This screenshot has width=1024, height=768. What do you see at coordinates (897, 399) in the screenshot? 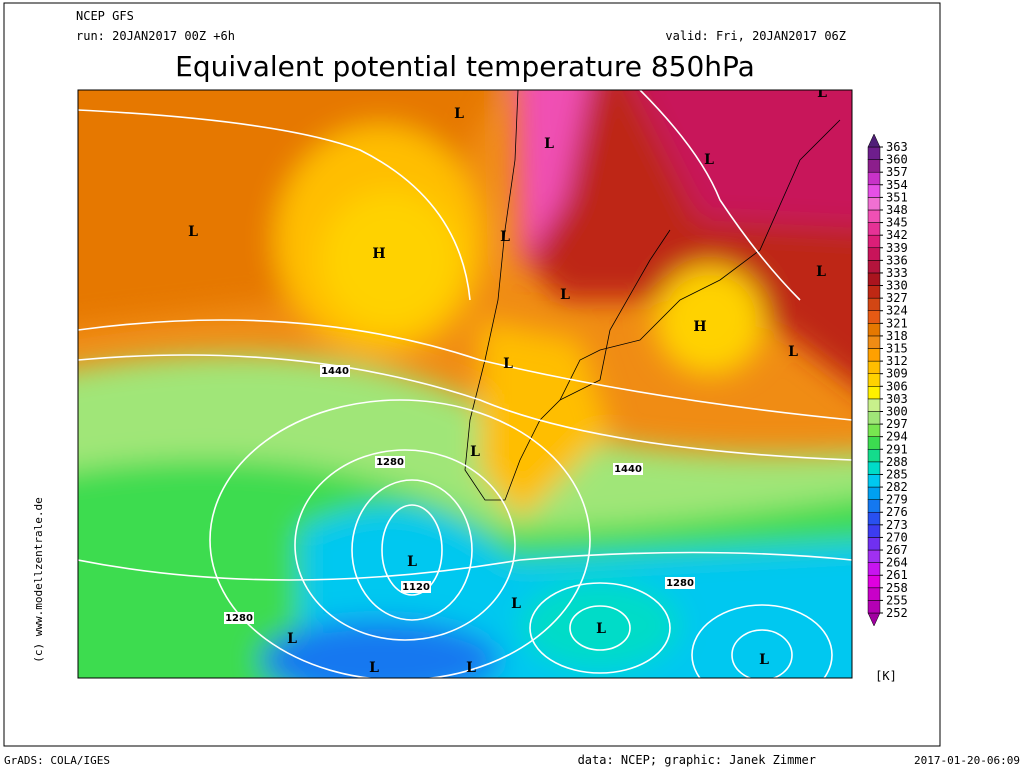
I see `colorbar-label: 303` at bounding box center [897, 399].